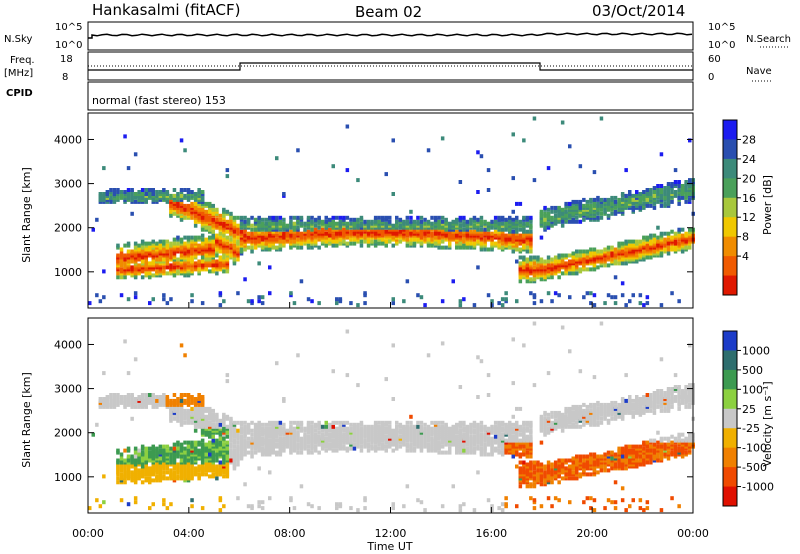  What do you see at coordinates (749, 178) in the screenshot?
I see `power-colorbar-tick-label: 20` at bounding box center [749, 178].